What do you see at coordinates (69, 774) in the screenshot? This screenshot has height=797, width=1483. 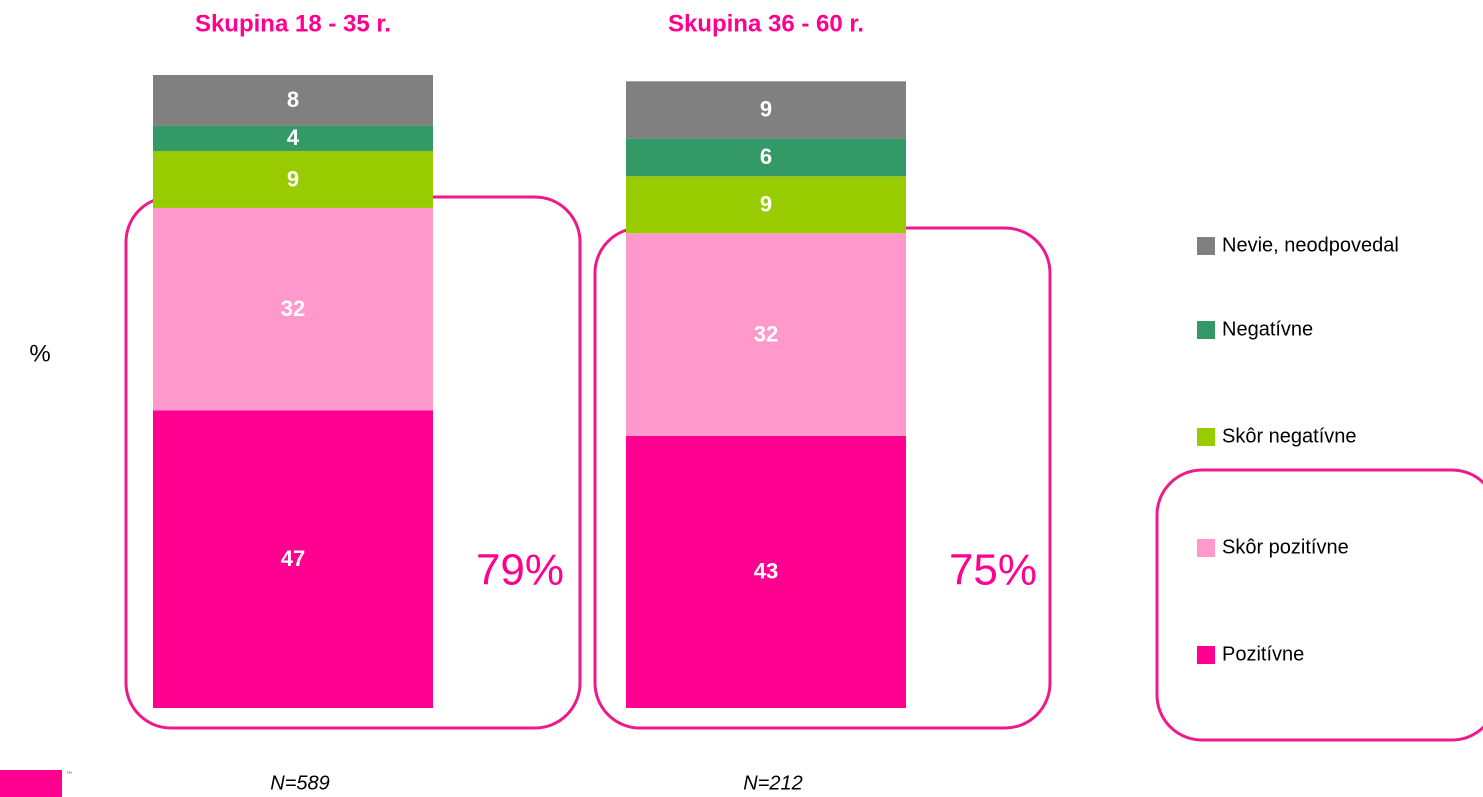 I see `logo-mark: ™` at bounding box center [69, 774].